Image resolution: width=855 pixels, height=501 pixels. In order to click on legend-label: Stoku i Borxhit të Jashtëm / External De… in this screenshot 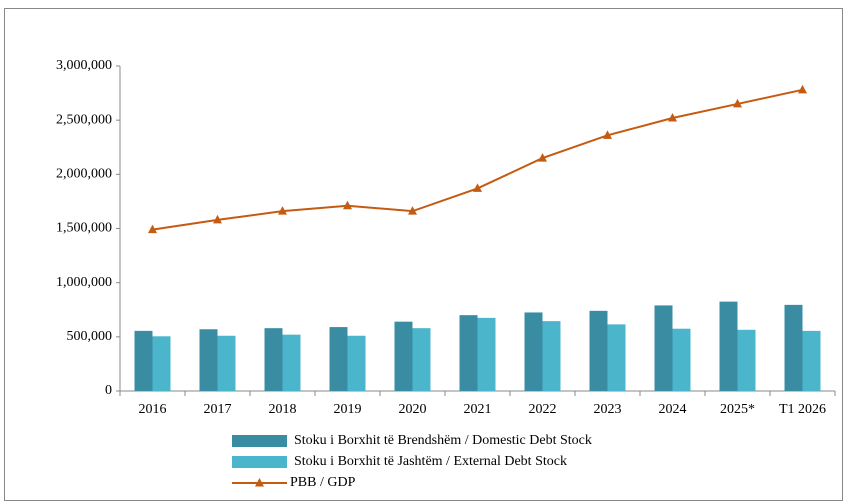, I will do `click(430, 461)`.